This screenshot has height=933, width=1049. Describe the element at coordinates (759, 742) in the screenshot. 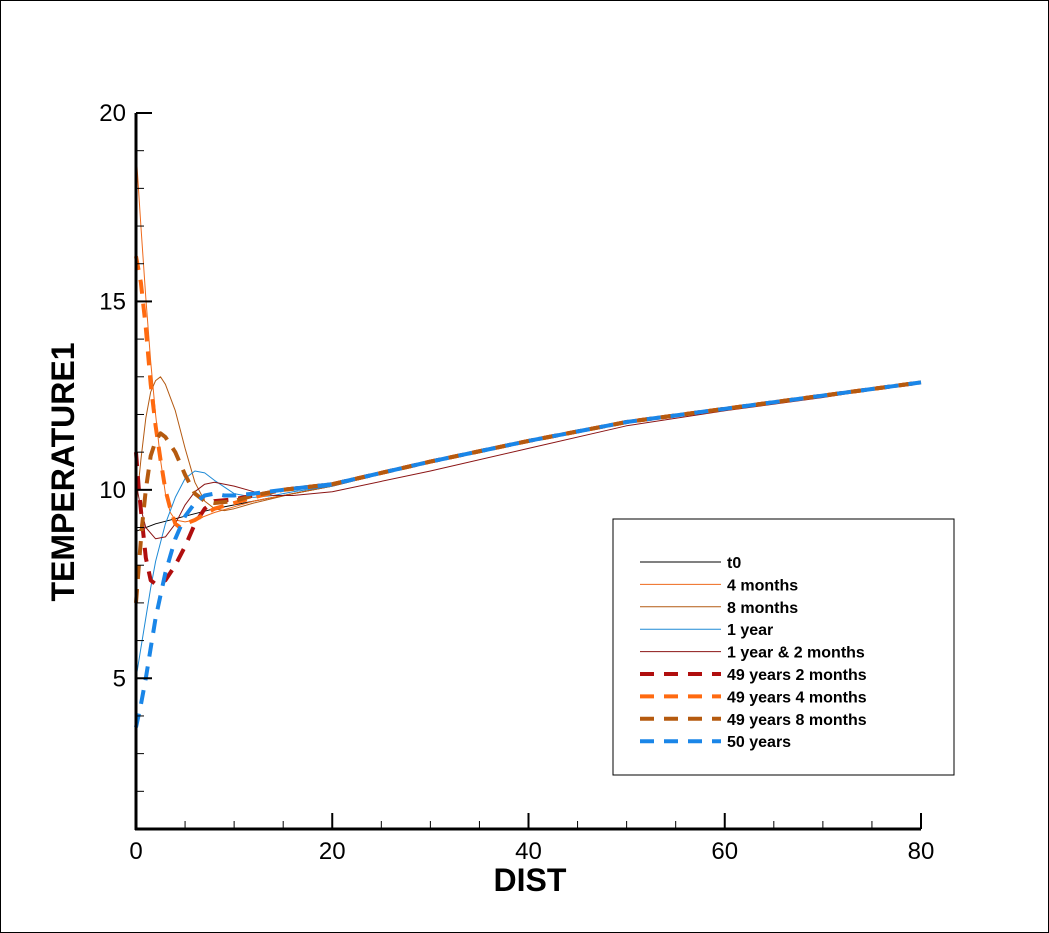

I see `legend-label: 50 years` at that location.